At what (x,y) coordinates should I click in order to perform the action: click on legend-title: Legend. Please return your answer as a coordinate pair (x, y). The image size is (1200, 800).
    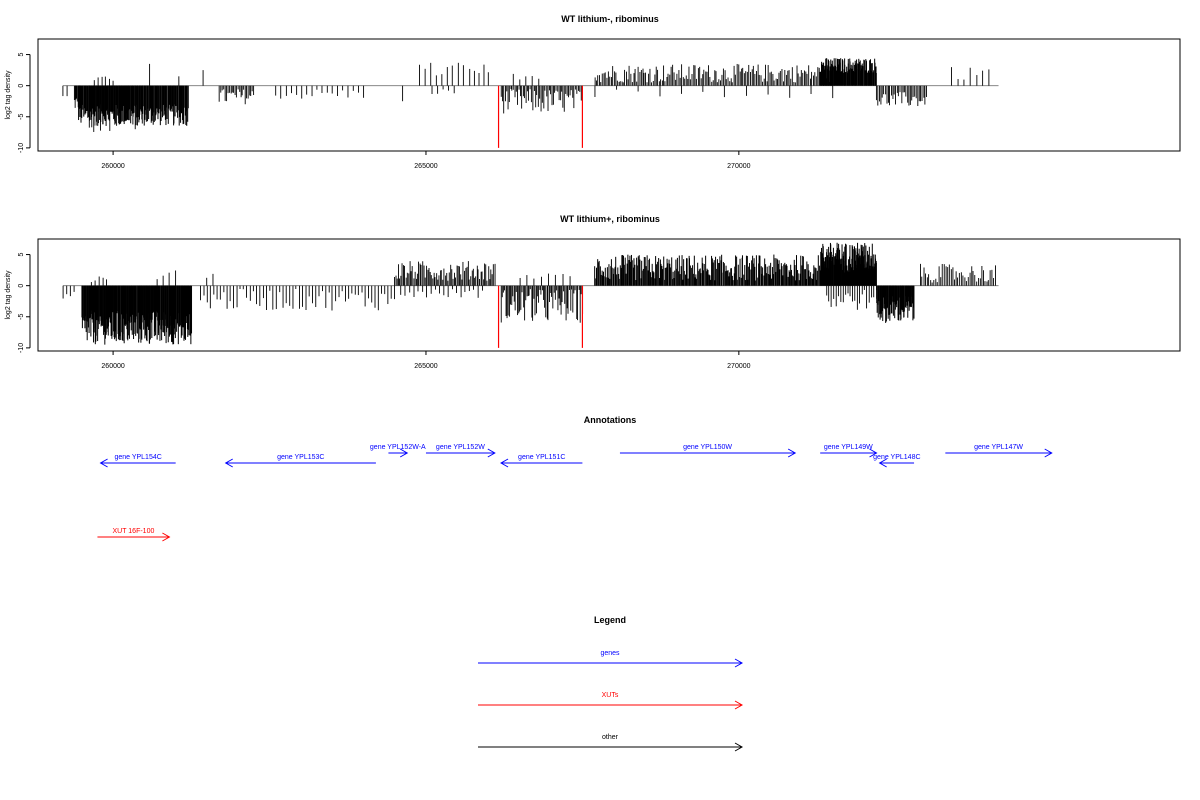
    Looking at the image, I should click on (610, 620).